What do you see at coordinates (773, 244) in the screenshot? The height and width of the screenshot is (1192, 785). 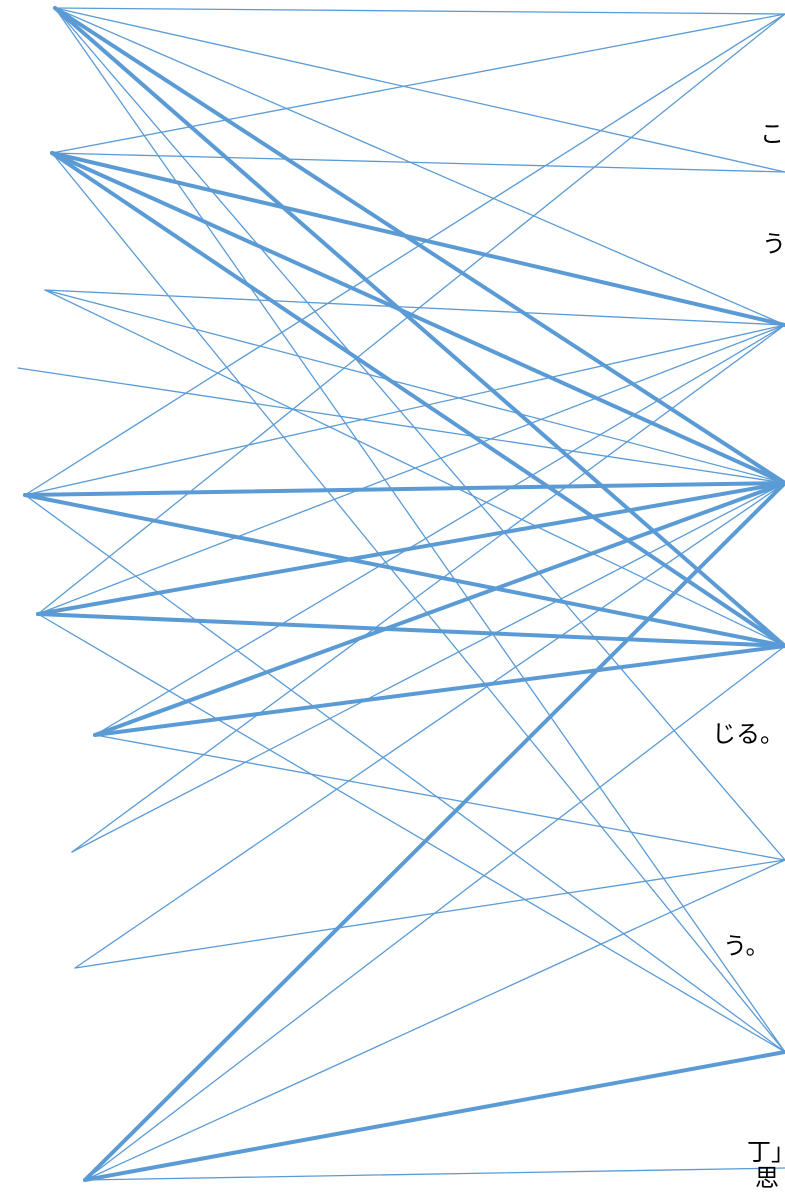 I see `text-fragment-2: う` at bounding box center [773, 244].